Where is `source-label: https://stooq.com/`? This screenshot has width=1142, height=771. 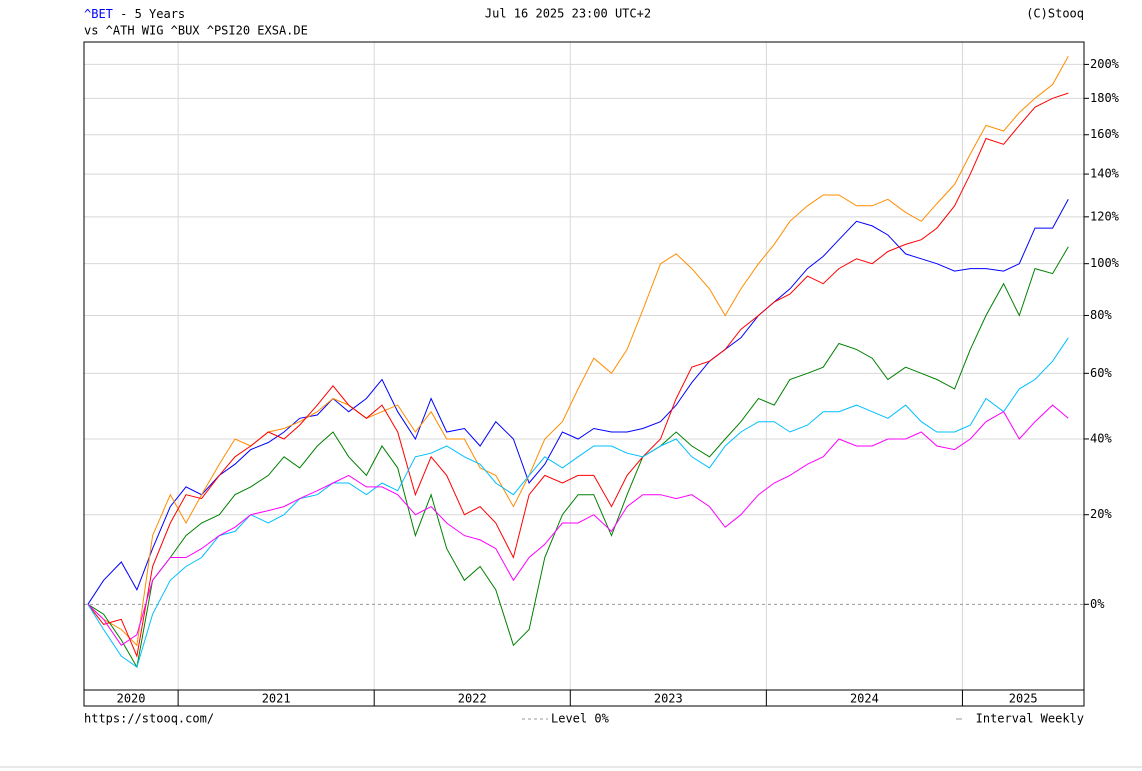 source-label: https://stooq.com/ is located at coordinates (149, 719).